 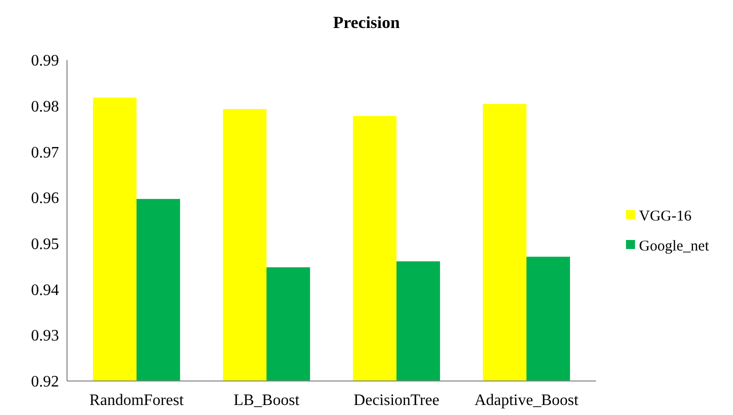 What do you see at coordinates (45, 61) in the screenshot?
I see `y-tick-label: 0.99` at bounding box center [45, 61].